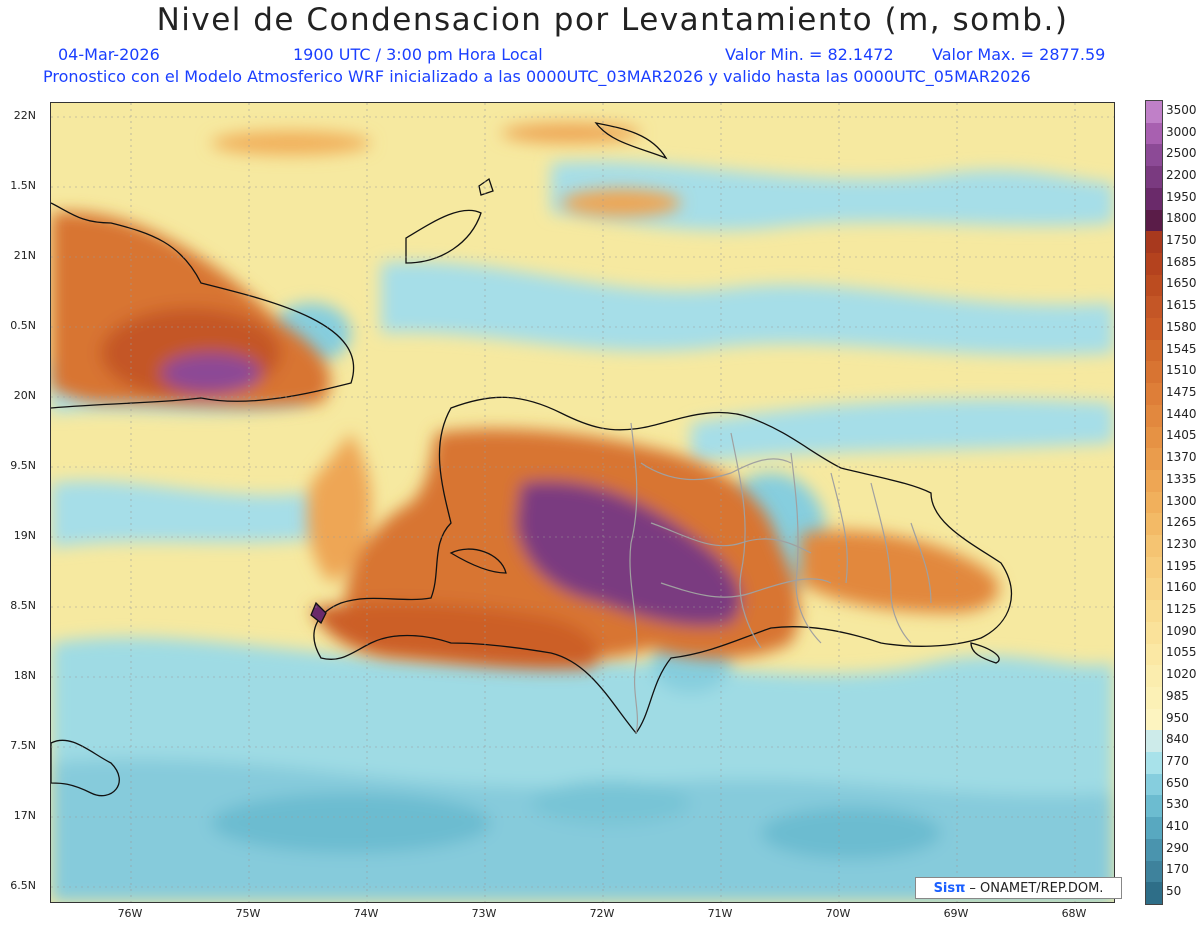 The height and width of the screenshot is (927, 1200). Describe the element at coordinates (1181, 391) in the screenshot. I see `colorbar-label: 1475` at that location.